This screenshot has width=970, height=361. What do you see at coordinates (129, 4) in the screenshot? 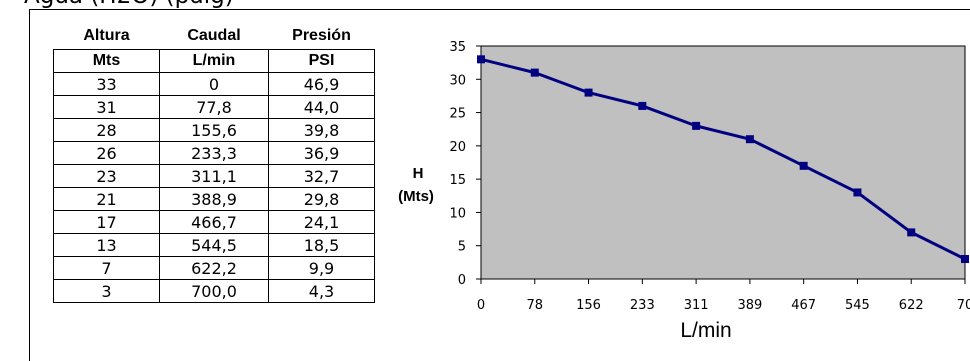
I see `header-title: Agua (H2O) (pulg)` at bounding box center [129, 4].